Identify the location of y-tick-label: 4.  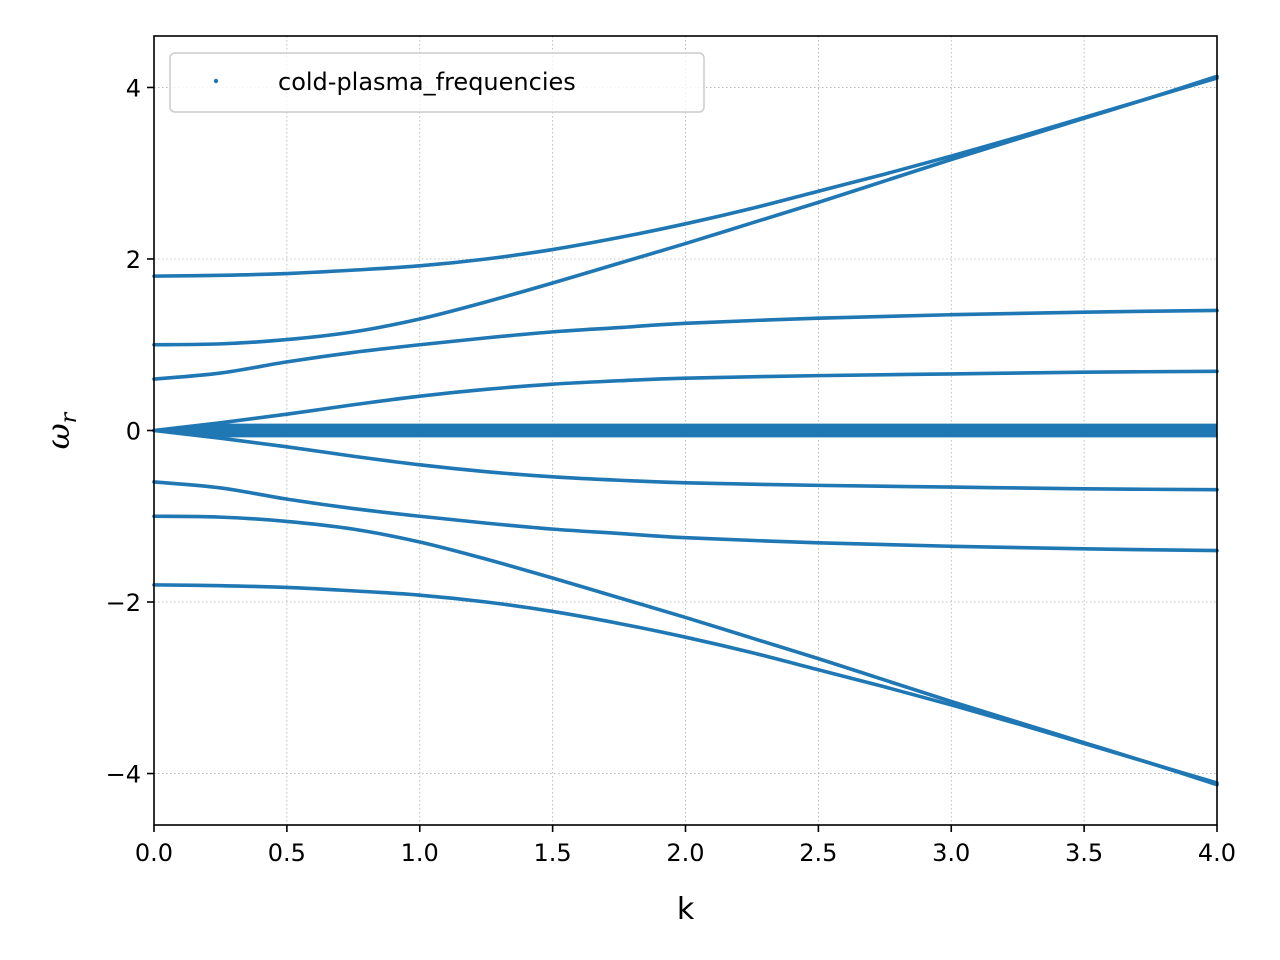
(133, 88).